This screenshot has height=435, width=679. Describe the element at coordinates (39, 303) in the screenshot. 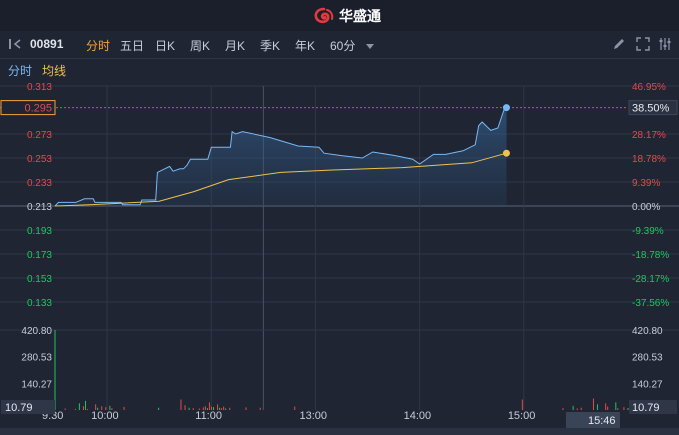

I see `price-tick-left: 0.133` at that location.